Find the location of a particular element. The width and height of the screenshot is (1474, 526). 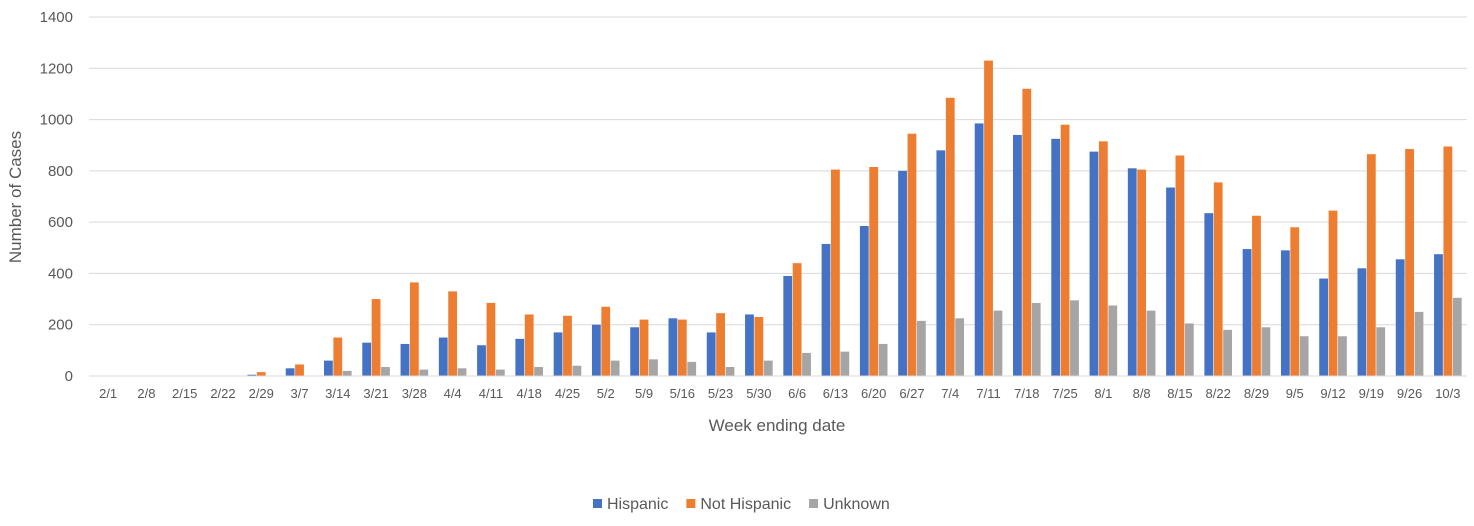

y-axis-title: Number of Cases is located at coordinates (15, 197).